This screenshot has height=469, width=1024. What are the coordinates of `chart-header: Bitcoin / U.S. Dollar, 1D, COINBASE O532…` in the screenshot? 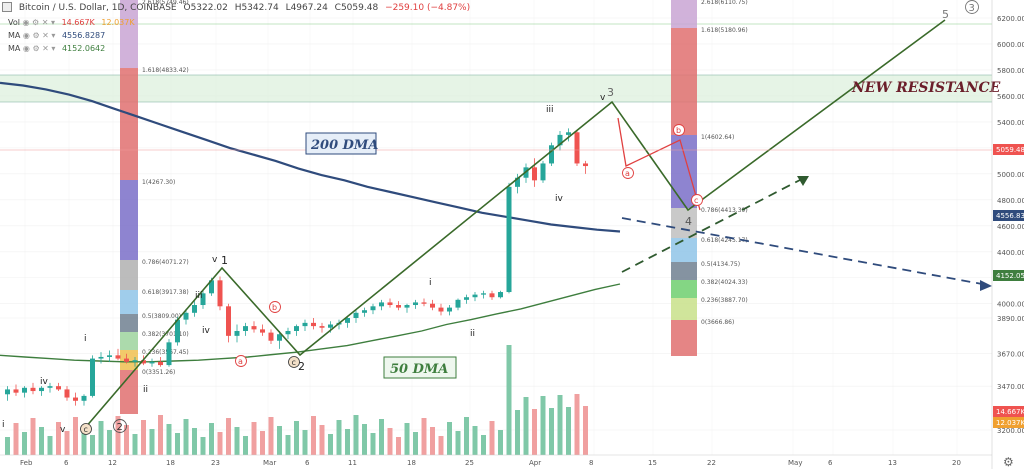 It's located at (497, 10).